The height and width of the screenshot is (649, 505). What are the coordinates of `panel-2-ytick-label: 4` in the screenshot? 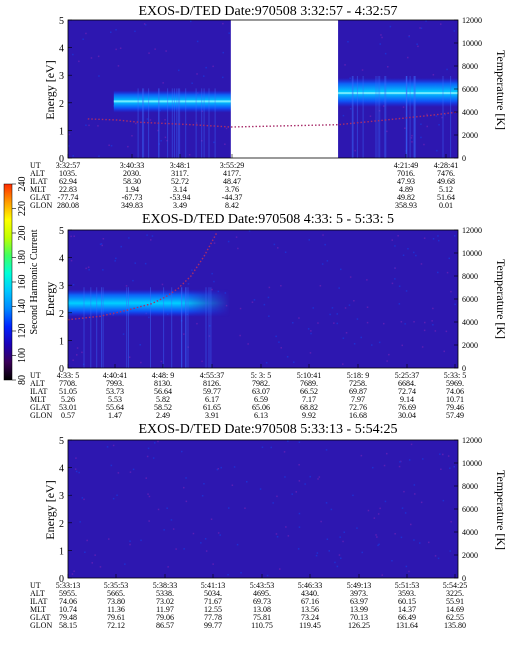 It's located at (61, 259).